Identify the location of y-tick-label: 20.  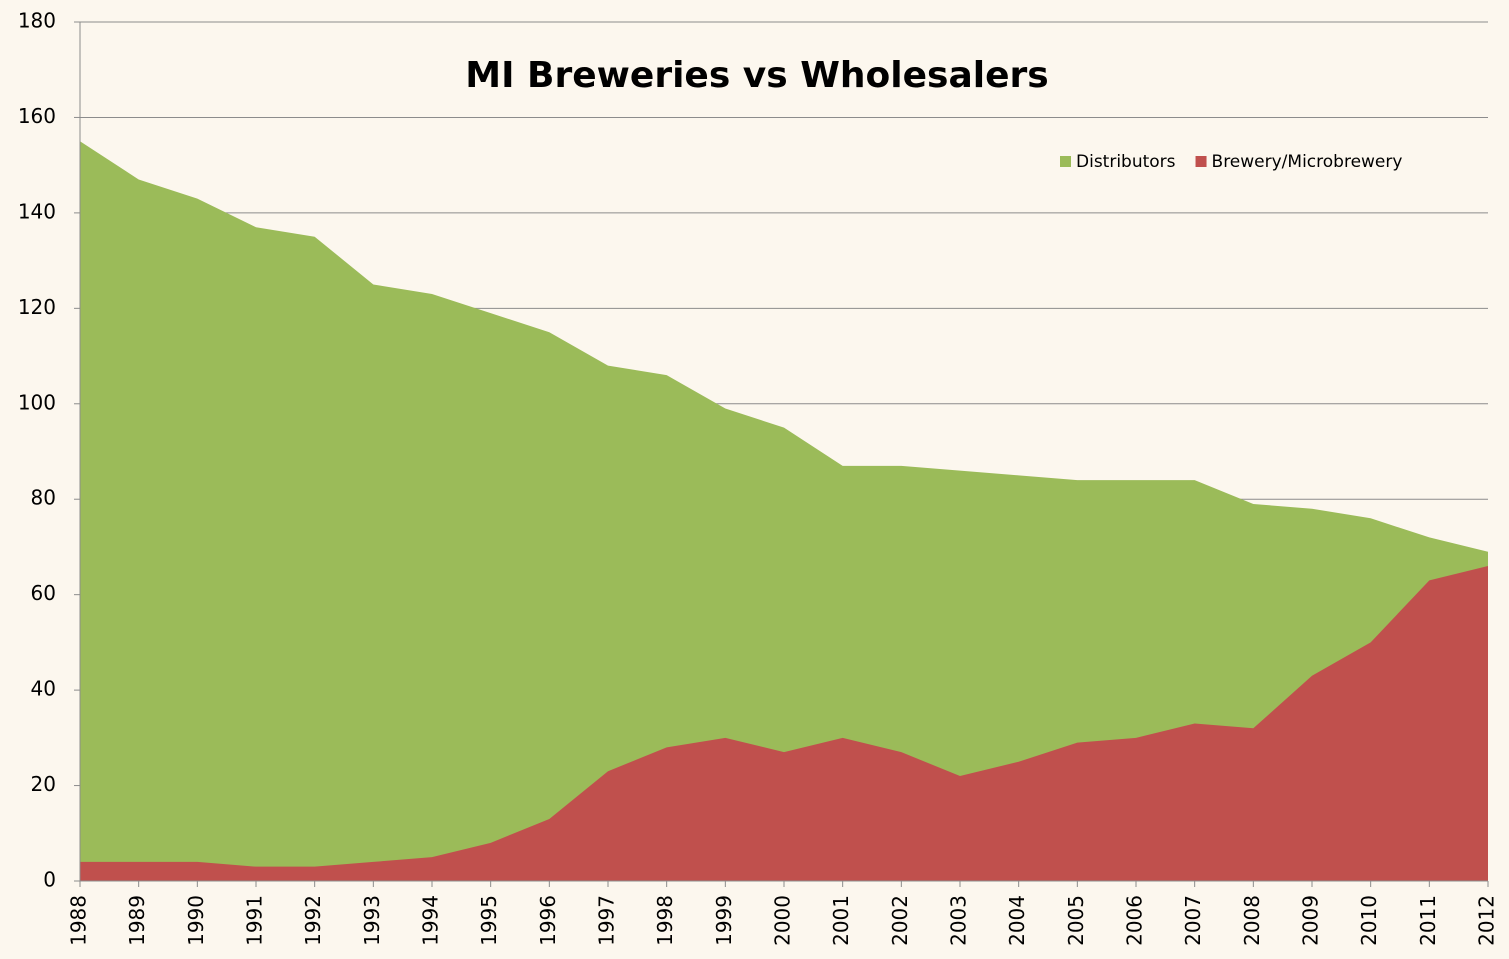
(43, 784).